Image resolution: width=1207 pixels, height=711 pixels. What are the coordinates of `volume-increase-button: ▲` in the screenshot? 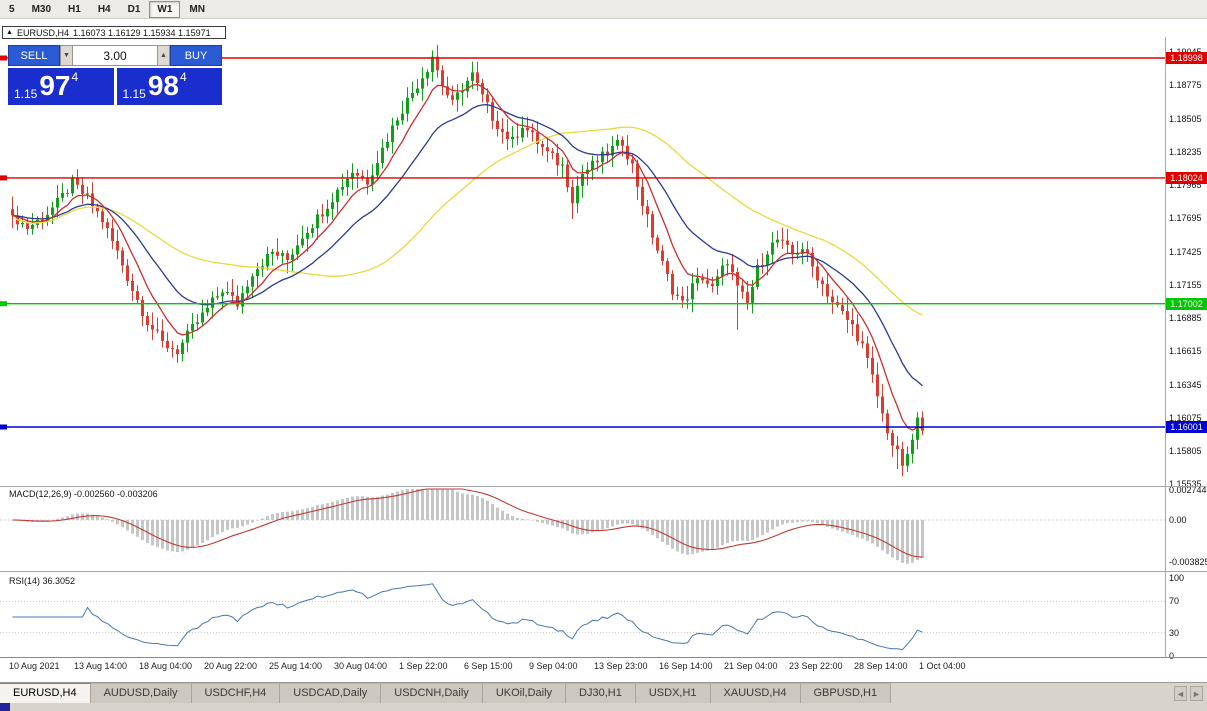 It's located at (163, 55).